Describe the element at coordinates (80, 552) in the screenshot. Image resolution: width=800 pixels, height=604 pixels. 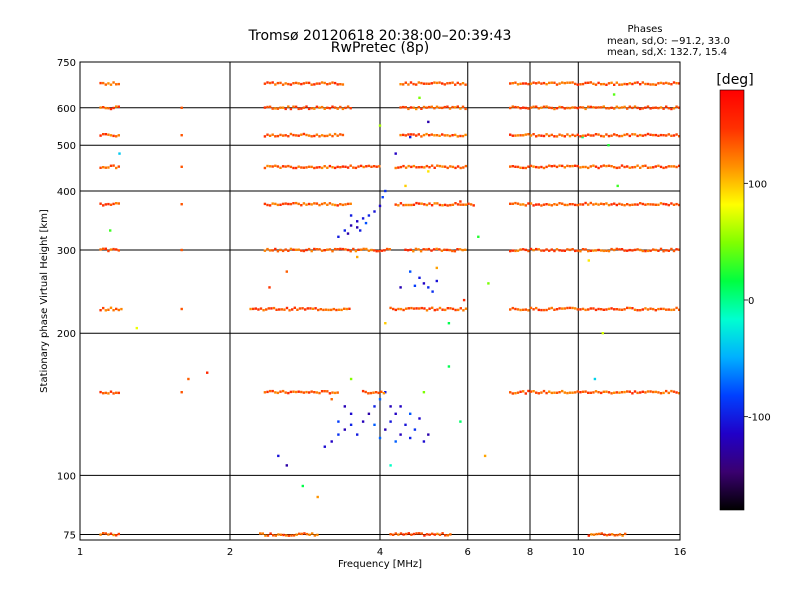
I see `x-tick-label: 1` at that location.